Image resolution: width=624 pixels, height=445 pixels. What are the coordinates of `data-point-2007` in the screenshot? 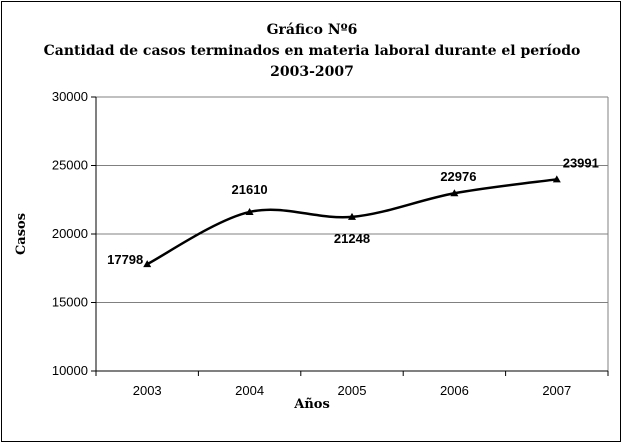 It's located at (556, 179).